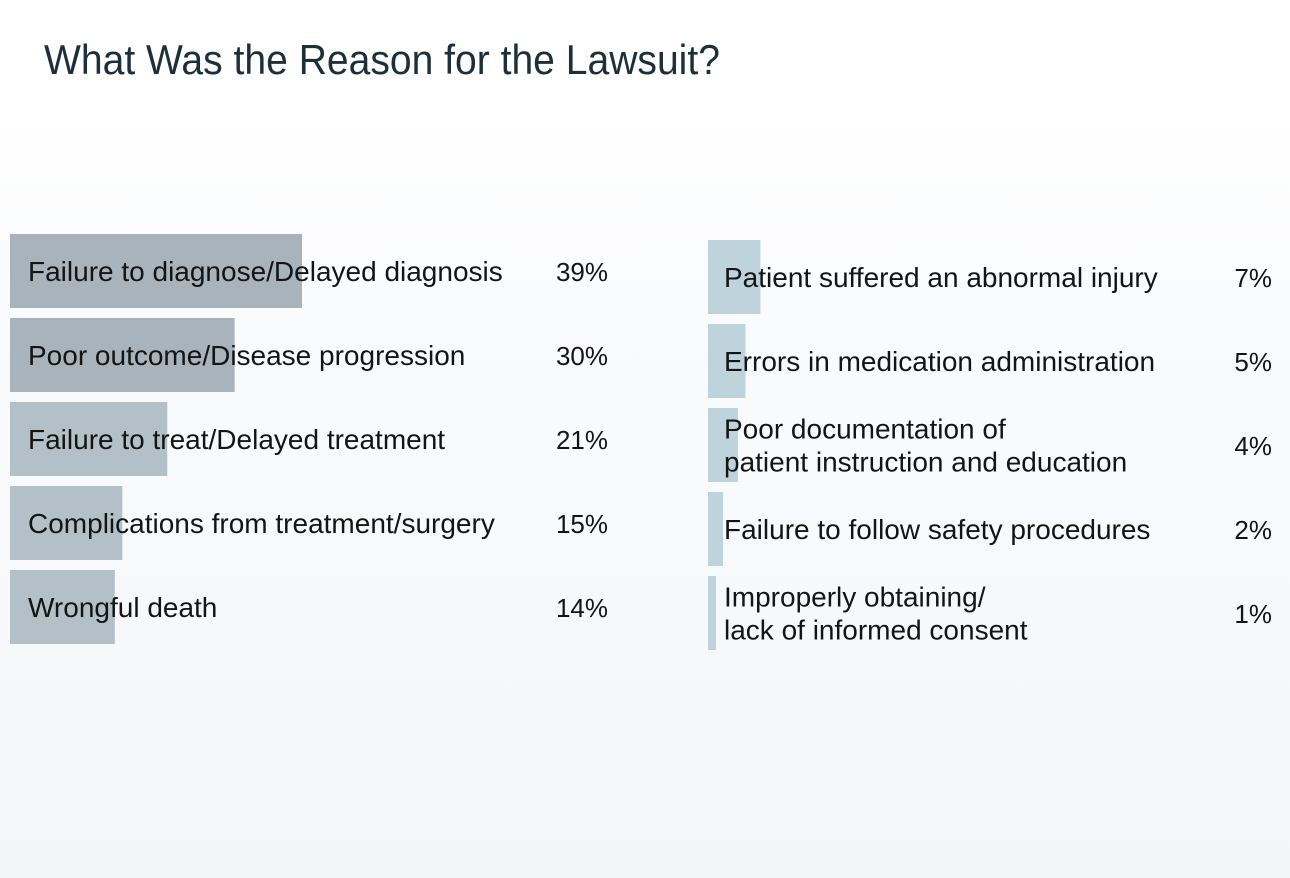  I want to click on bar-label: Failure to diagnose/Delayed diagnosis, so click(265, 271).